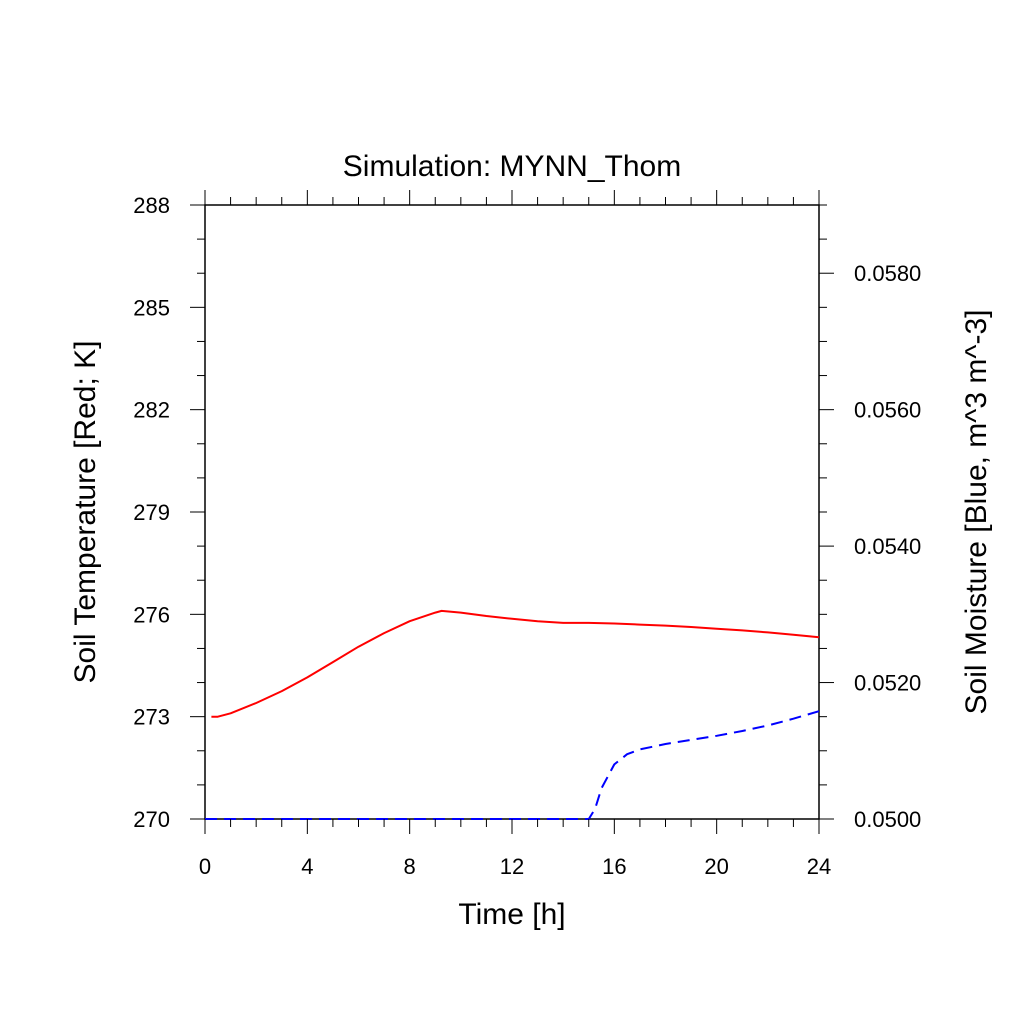 Image resolution: width=1024 pixels, height=1024 pixels. Describe the element at coordinates (151, 307) in the screenshot. I see `y-left-tick-label: 285` at that location.